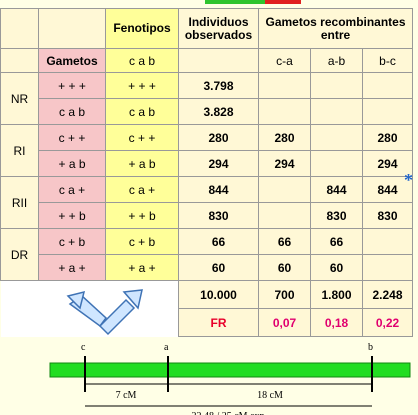 Image resolution: width=418 pixels, height=415 pixels. Describe the element at coordinates (19, 98) in the screenshot. I see `cell: NR` at that location.